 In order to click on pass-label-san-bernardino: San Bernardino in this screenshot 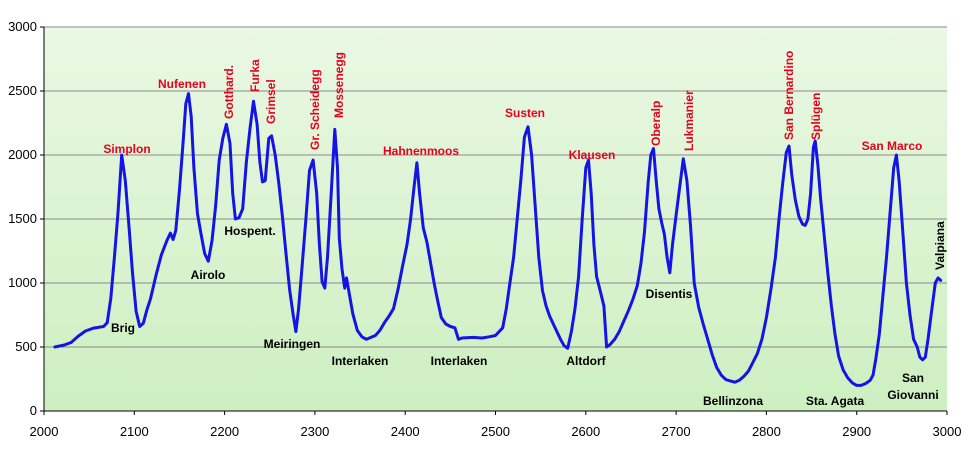, I will do `click(789, 95)`.